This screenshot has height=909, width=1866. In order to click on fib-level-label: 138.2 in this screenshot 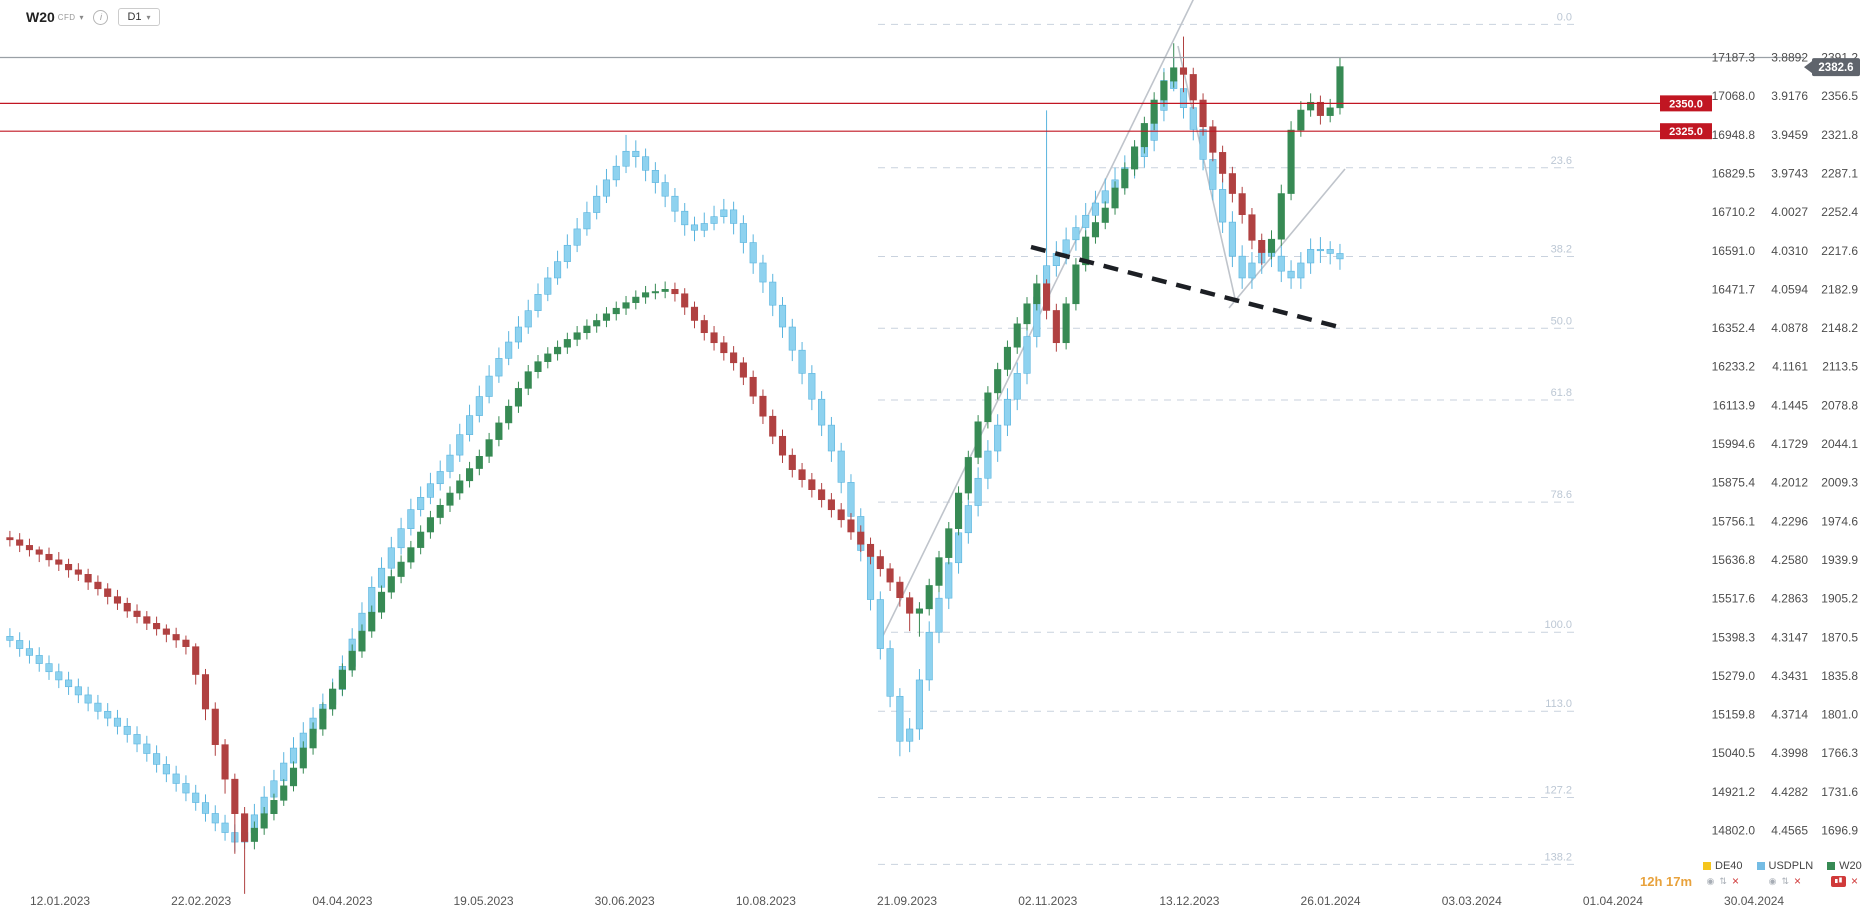, I will do `click(1558, 857)`.